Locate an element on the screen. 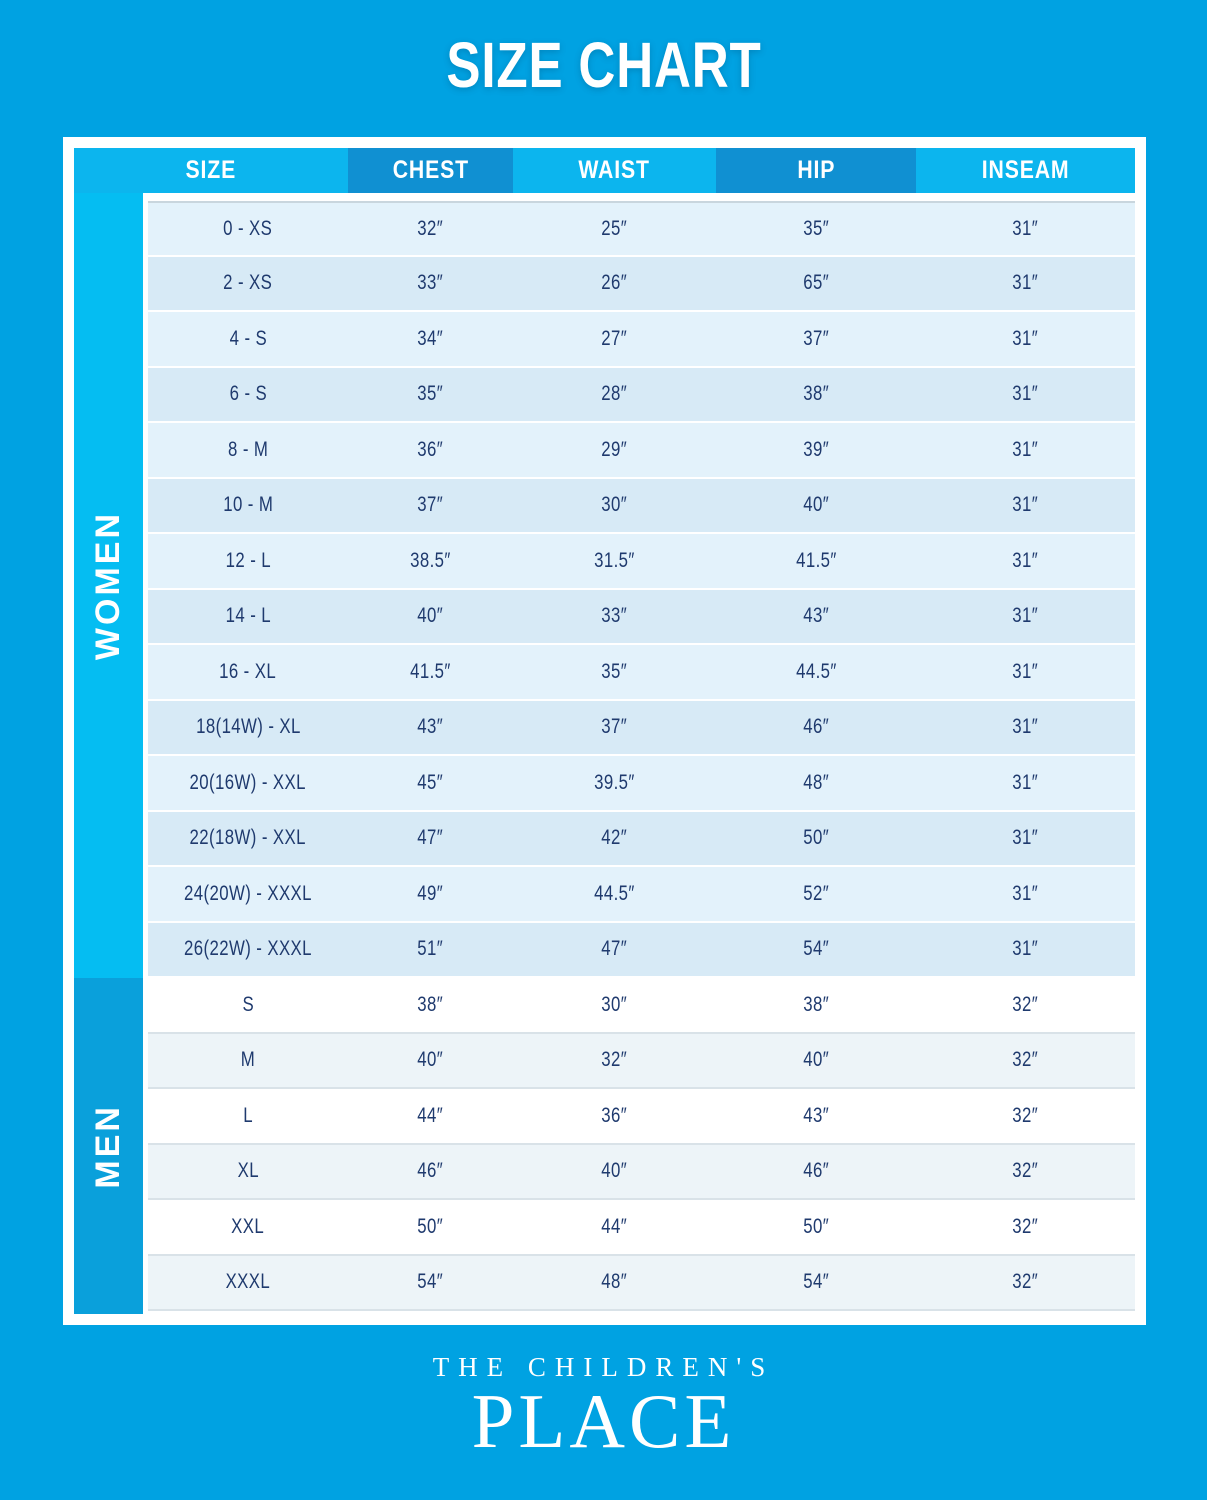 This screenshot has height=1500, width=1207. table-row: 10 - M 37″ 30″ 40″ 31″ is located at coordinates (641, 506).